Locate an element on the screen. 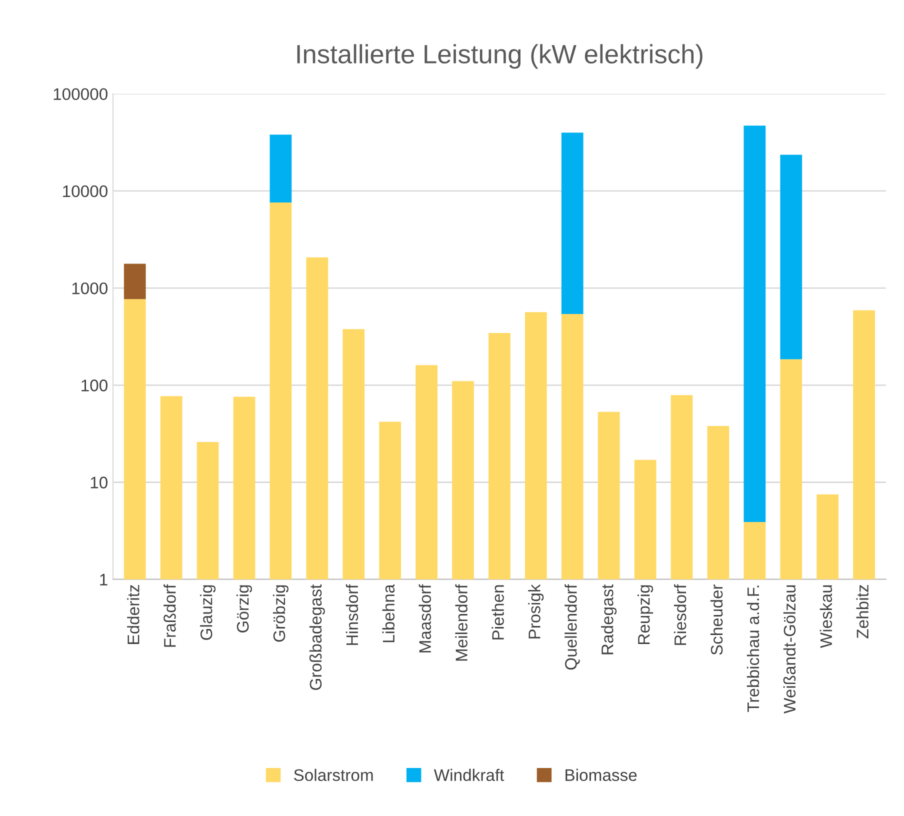 The image size is (904, 816). y-tick-label: 100000 is located at coordinates (81, 94).